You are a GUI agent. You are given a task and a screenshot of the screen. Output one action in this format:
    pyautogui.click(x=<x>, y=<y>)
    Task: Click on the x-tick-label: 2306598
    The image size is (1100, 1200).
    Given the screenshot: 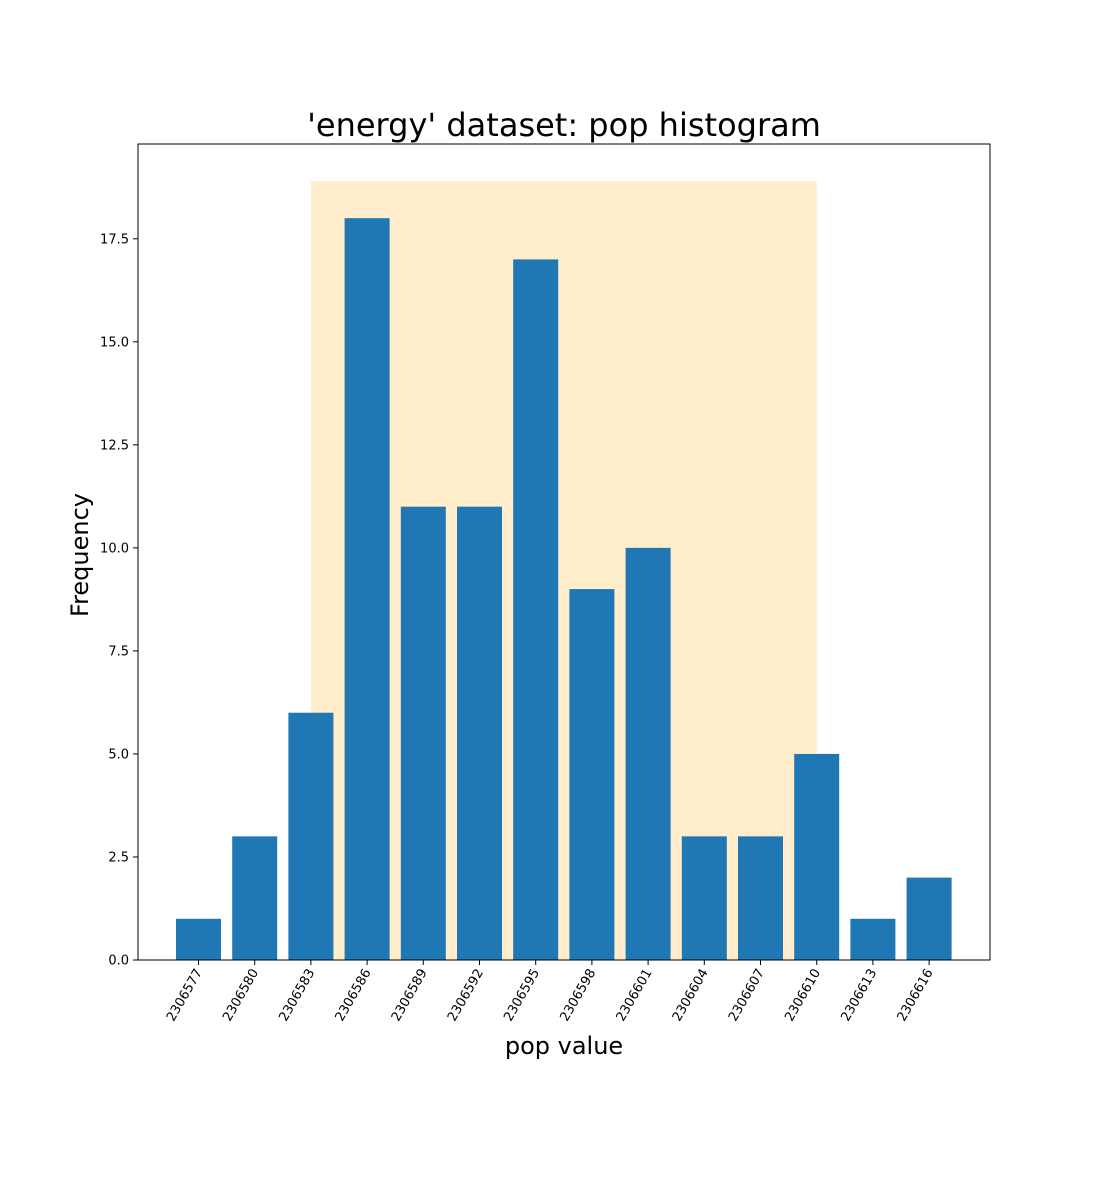 What is the action you would take?
    pyautogui.click(x=578, y=996)
    